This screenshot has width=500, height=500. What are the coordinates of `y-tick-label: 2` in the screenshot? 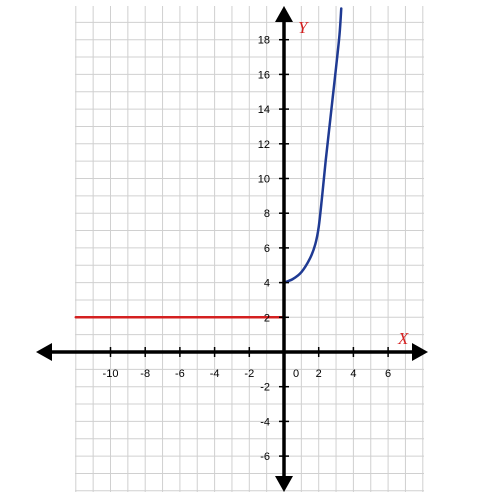 It's located at (267, 318).